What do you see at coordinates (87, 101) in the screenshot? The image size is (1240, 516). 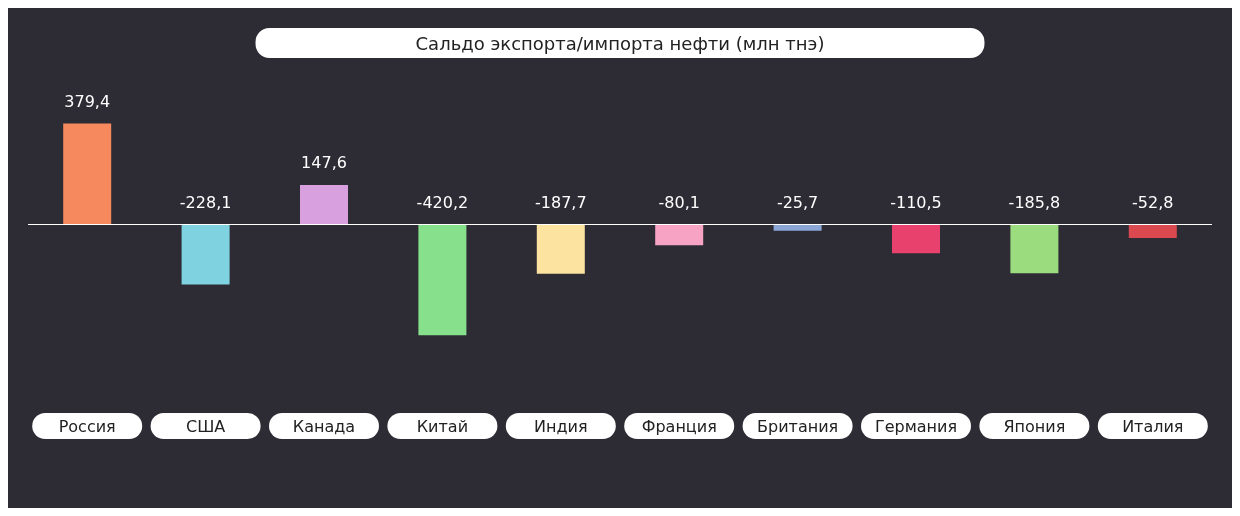 I see `data-label: 379,4` at bounding box center [87, 101].